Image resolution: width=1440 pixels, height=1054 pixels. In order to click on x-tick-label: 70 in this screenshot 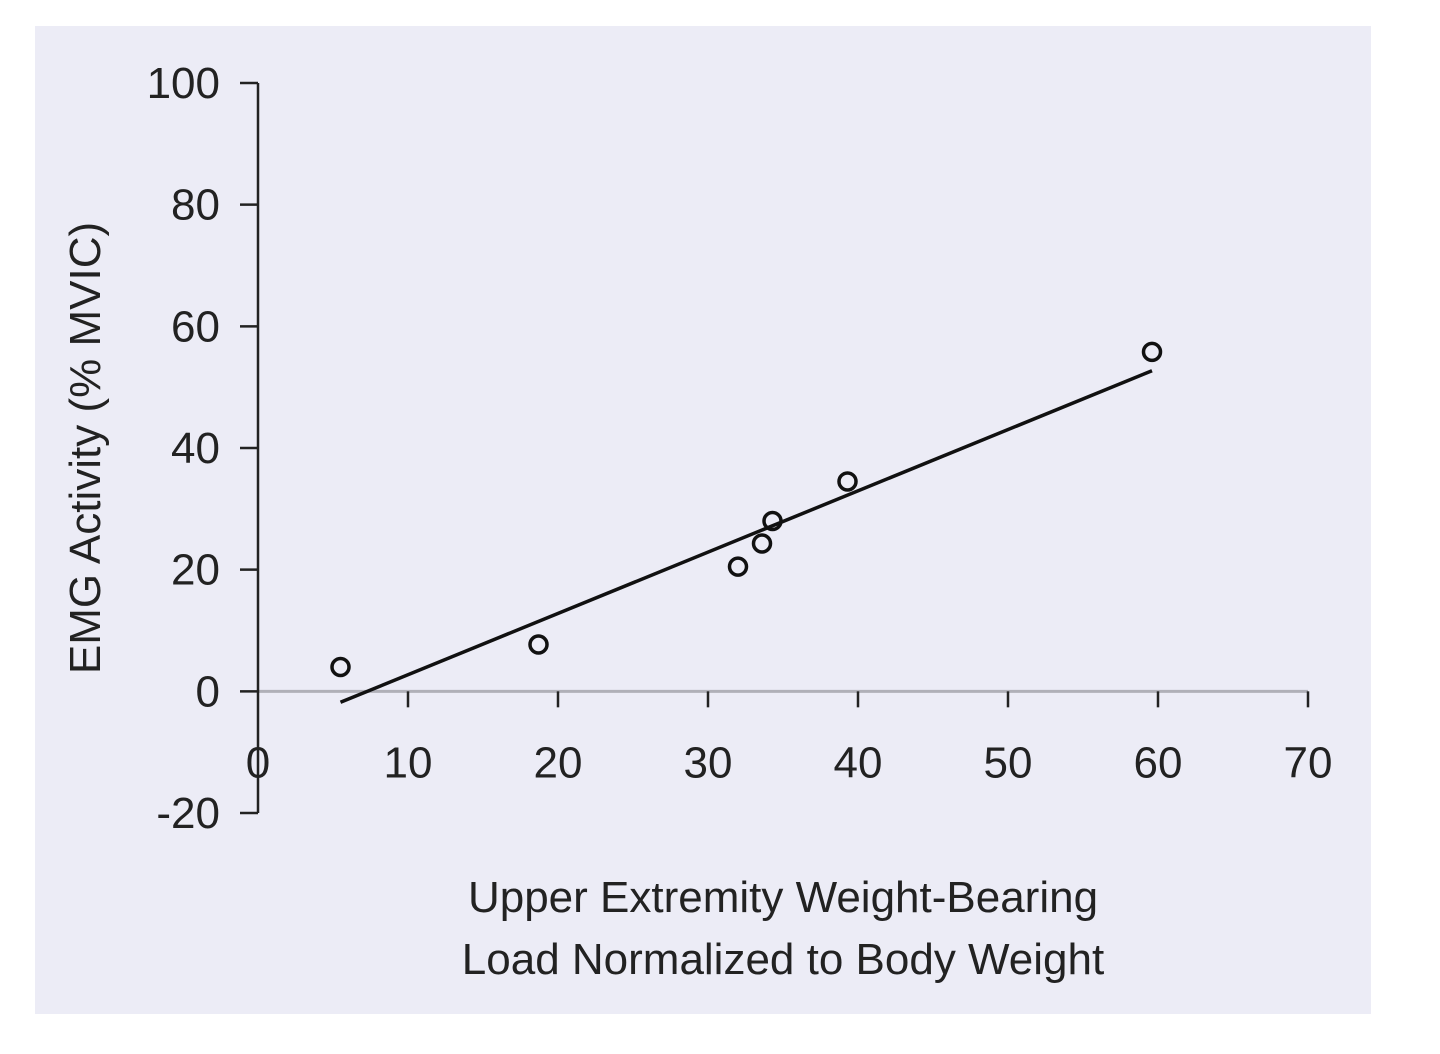, I will do `click(1308, 762)`.